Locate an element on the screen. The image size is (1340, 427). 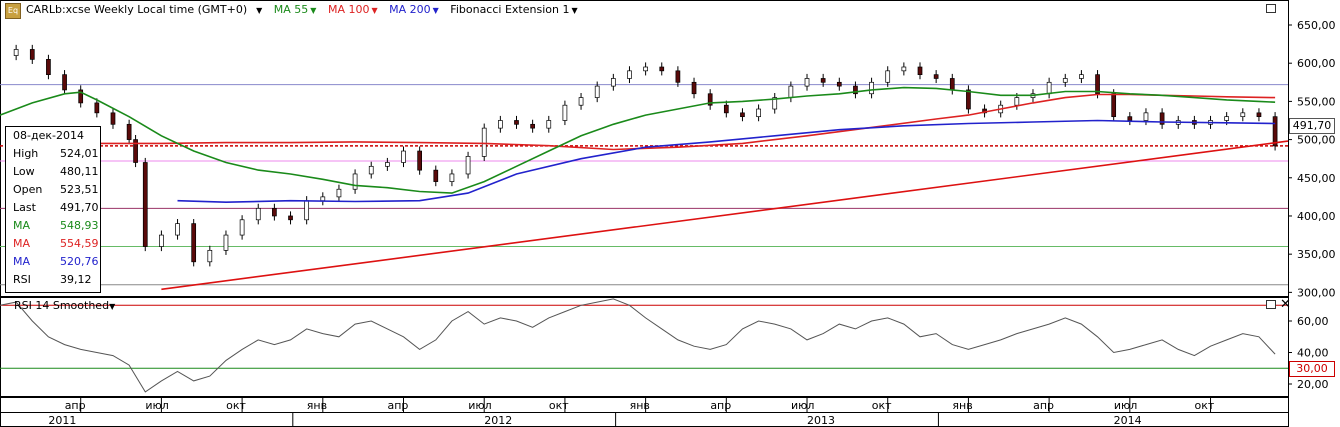
last-price-tag: 491,70 is located at coordinates (1312, 126).